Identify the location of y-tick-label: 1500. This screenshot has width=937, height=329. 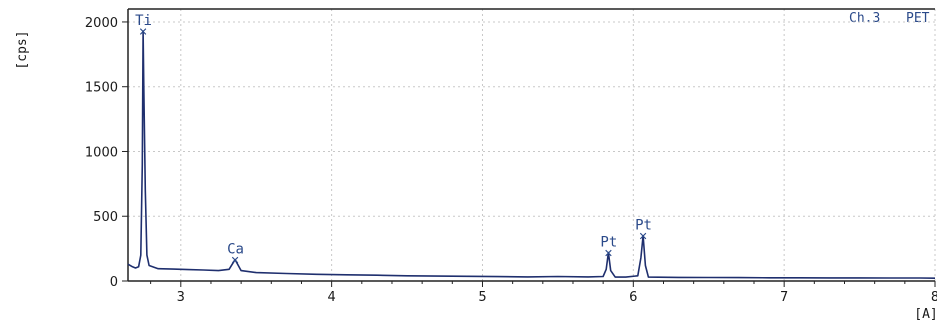
(101, 88).